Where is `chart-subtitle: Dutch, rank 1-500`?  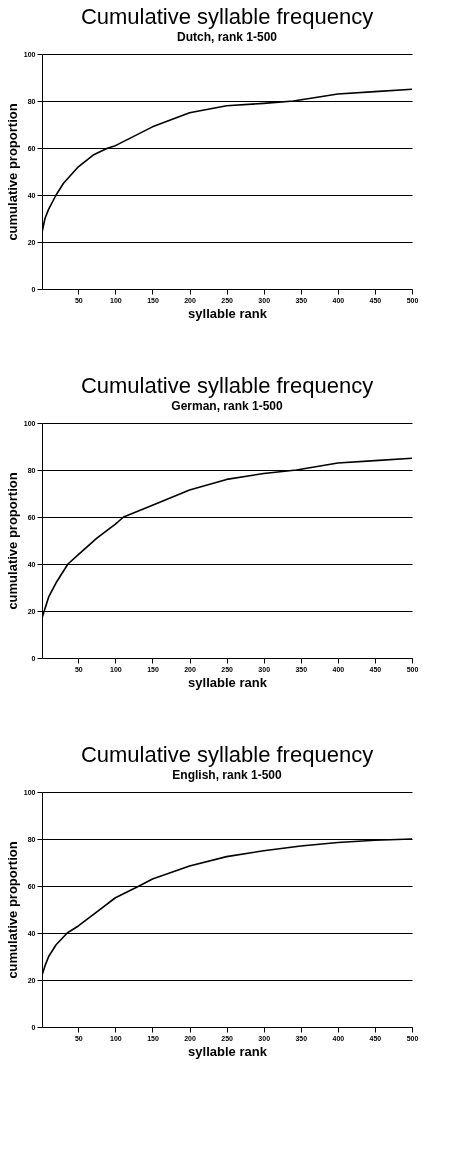
chart-subtitle: Dutch, rank 1-500 is located at coordinates (227, 37).